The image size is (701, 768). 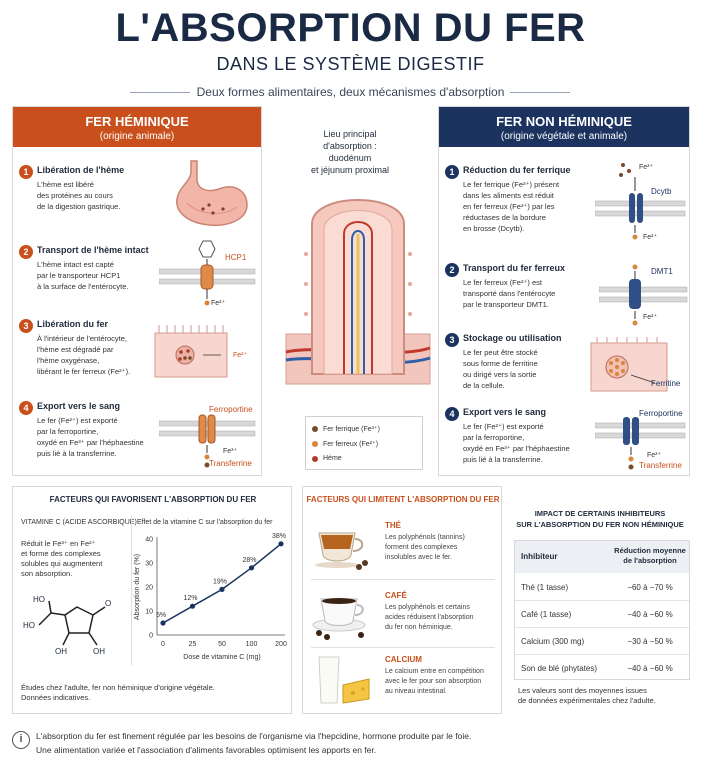 I want to click on page-title: L'ABSORPTION DU FER, so click(x=350, y=28).